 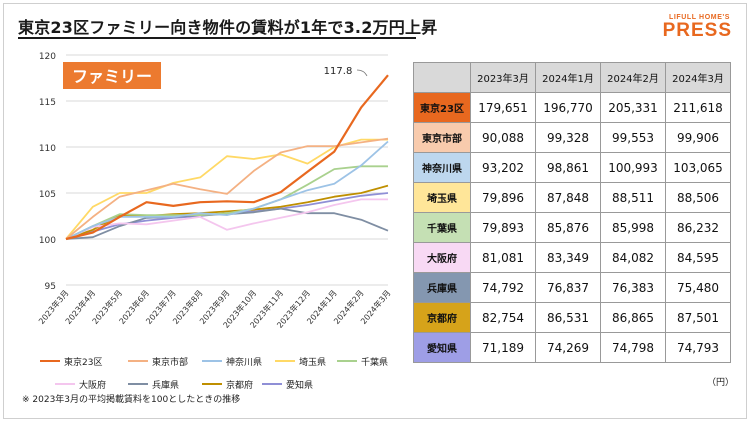 I want to click on prefecture-cell: 愛知県, so click(x=442, y=347).